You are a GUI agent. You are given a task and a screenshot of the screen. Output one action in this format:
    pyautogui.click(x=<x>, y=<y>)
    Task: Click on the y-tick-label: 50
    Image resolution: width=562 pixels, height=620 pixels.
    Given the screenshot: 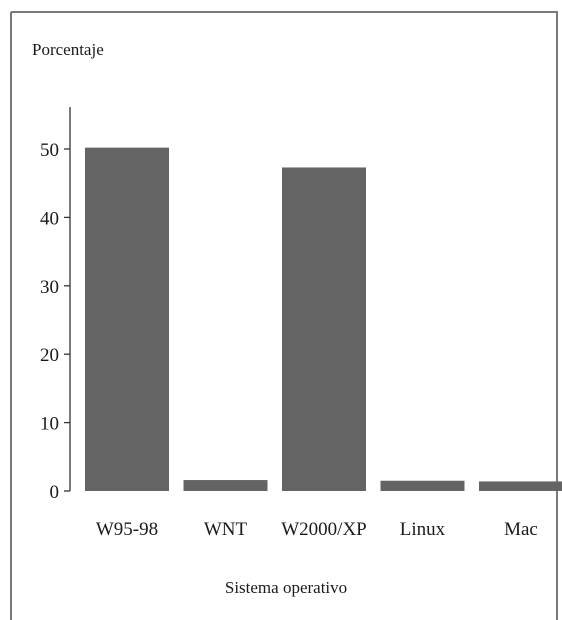 What is the action you would take?
    pyautogui.click(x=49, y=150)
    